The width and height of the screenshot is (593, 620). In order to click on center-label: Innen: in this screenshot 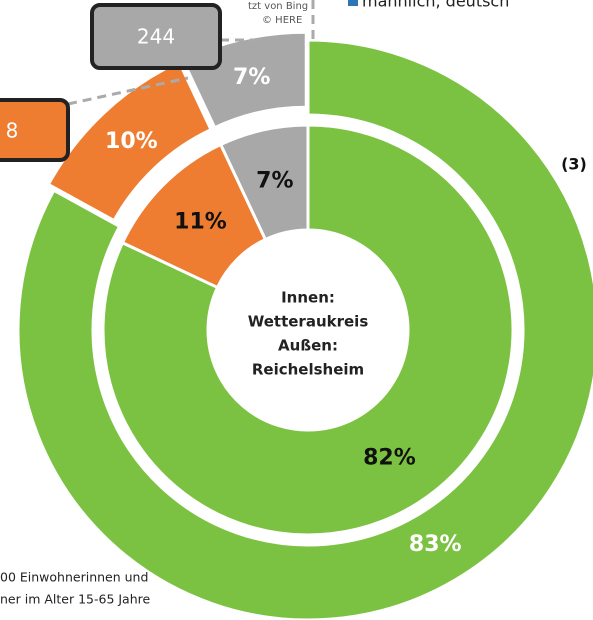, I will do `click(308, 298)`.